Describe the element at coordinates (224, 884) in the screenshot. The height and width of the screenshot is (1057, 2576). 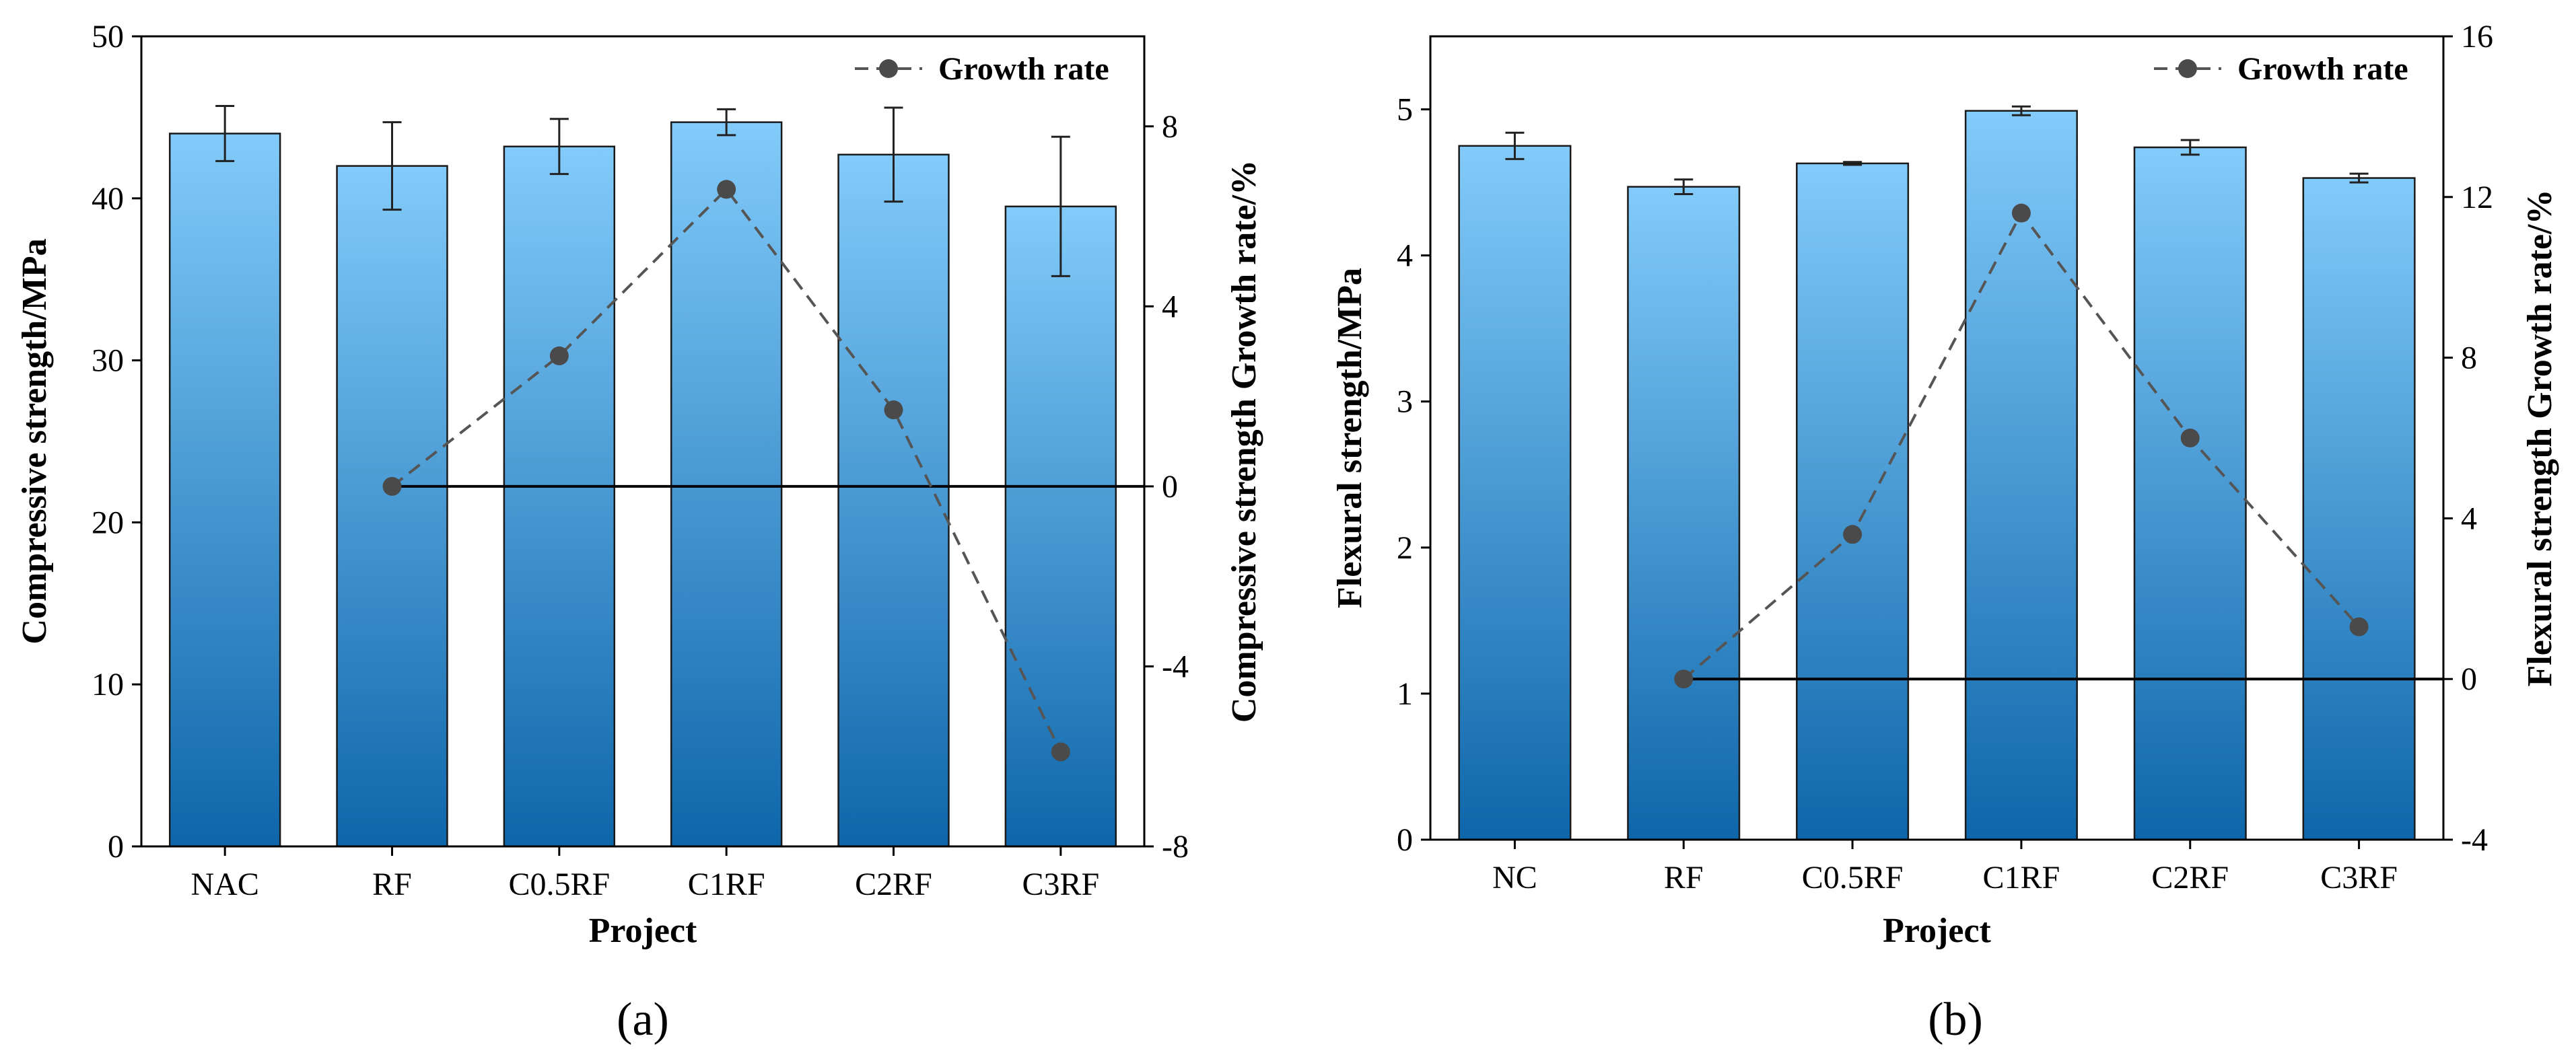
I see `x-tick-label: NAC` at that location.